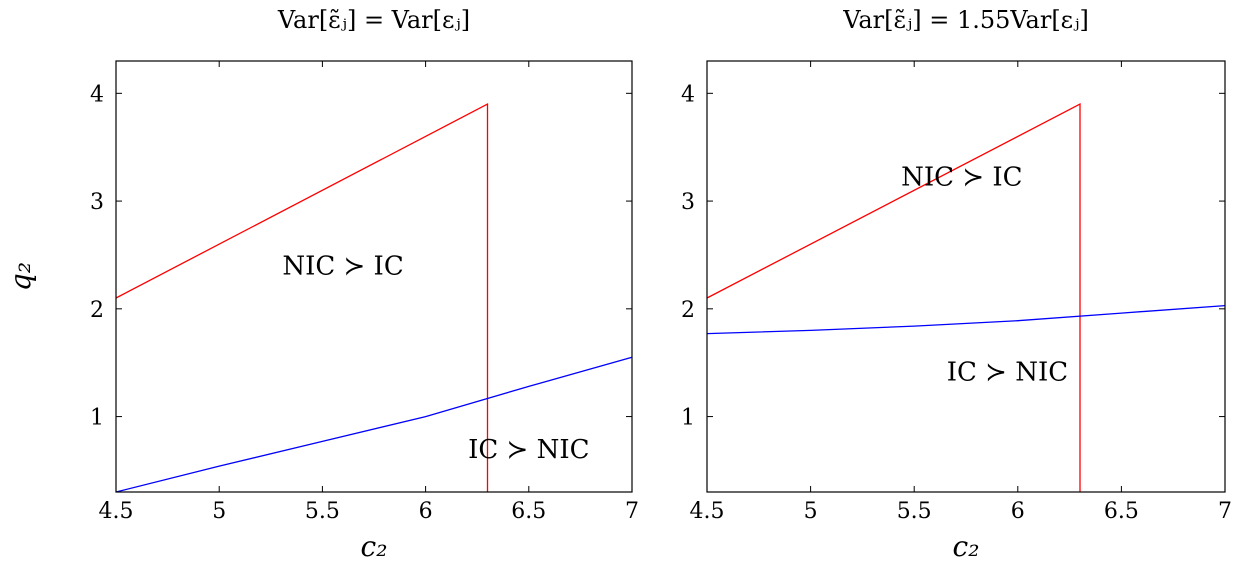 Image resolution: width=1243 pixels, height=567 pixels. I want to click on y-axis-label: q₂, so click(20, 276).